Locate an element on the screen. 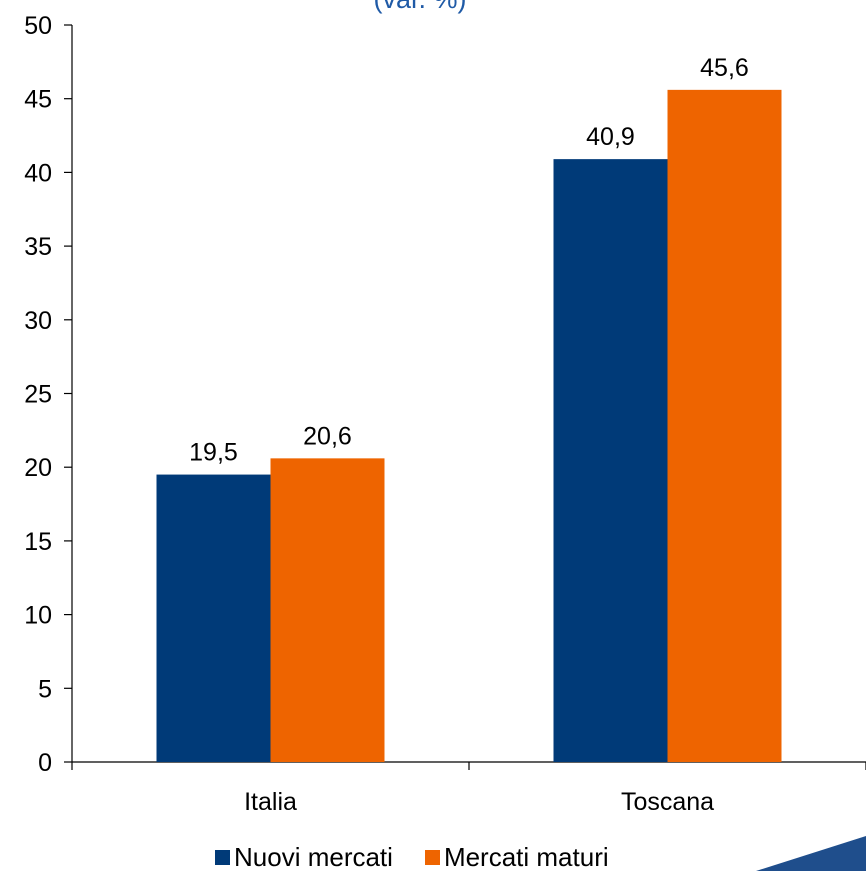 The width and height of the screenshot is (866, 873). legend-swatch-nuovi-mercati is located at coordinates (222, 857).